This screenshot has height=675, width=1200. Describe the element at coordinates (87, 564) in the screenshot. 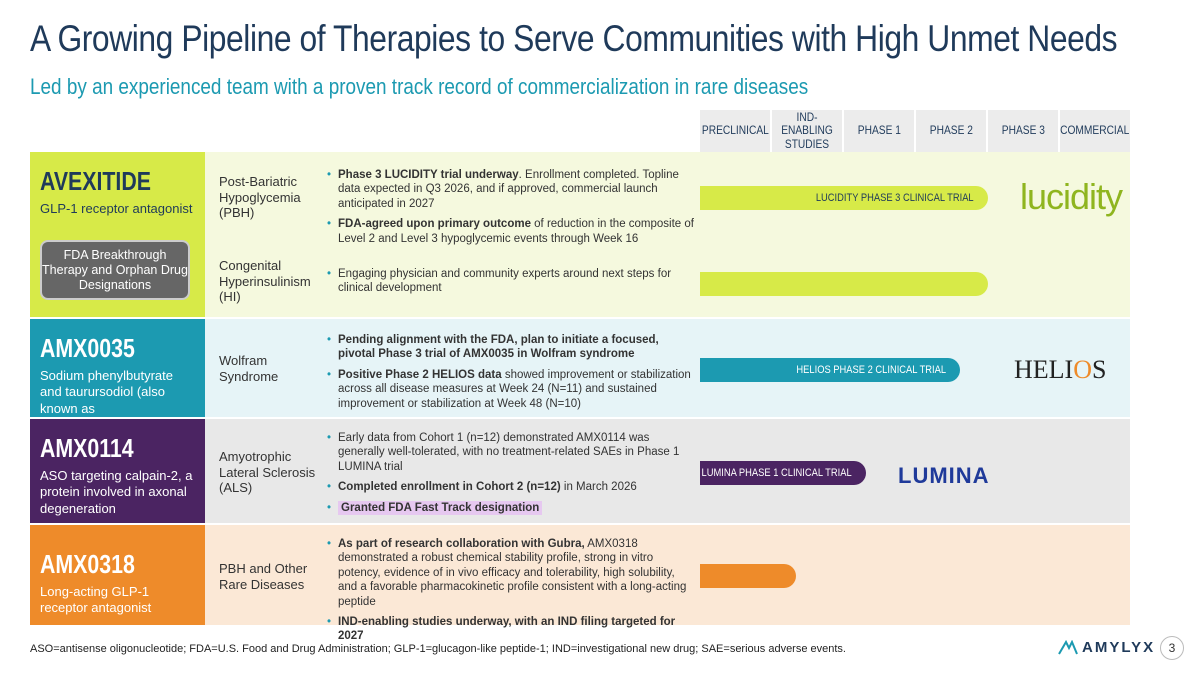

I see `drug-name: AMX0318` at that location.